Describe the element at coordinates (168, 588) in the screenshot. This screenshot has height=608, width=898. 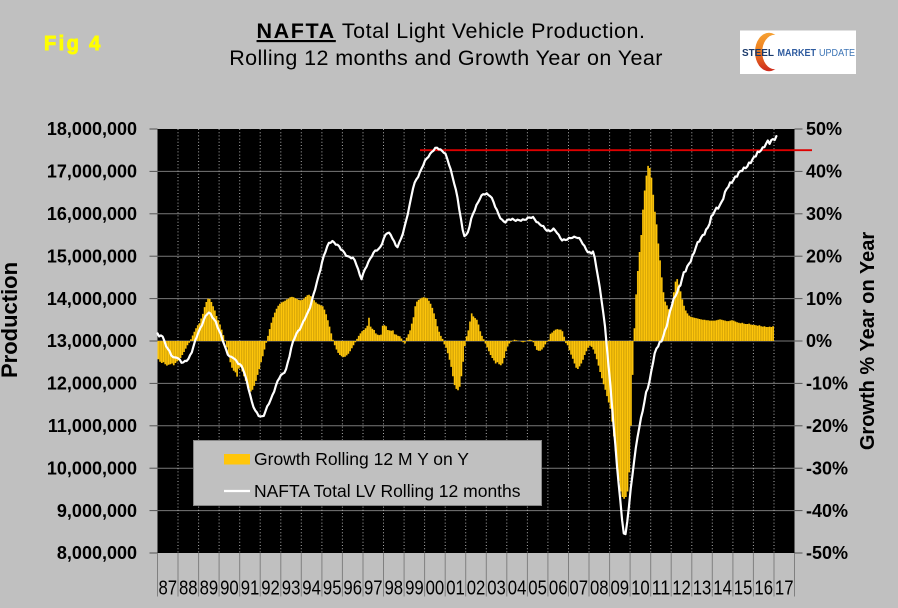
I see `svg-text: 87` at that location.